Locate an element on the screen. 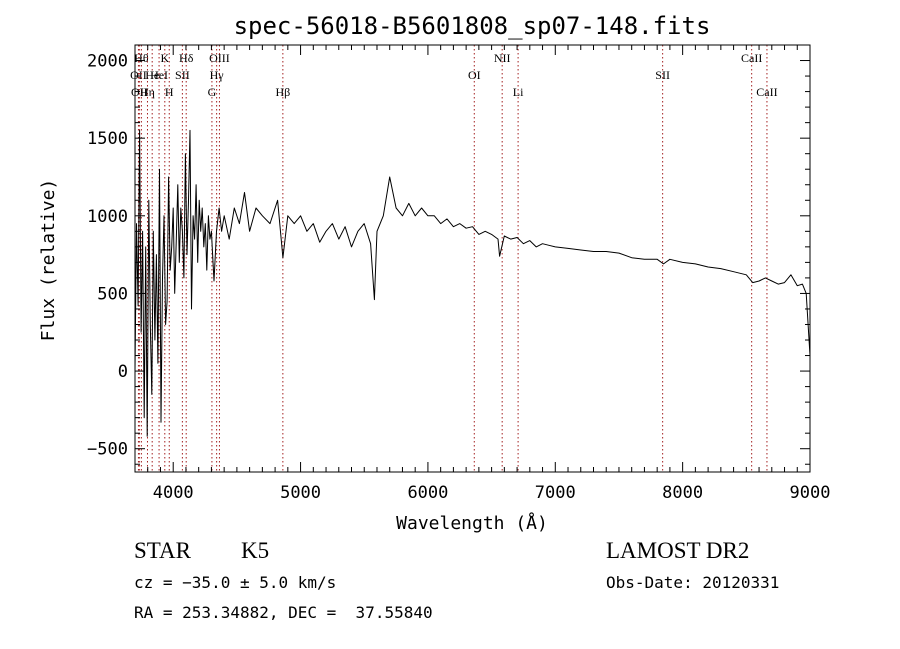 The image size is (900, 649). x-tick-label: 6000 is located at coordinates (427, 493).